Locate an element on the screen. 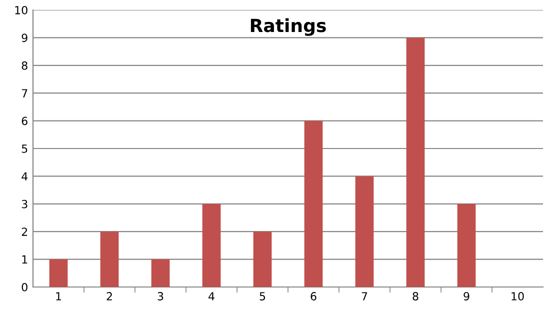  x-tick-label: 9 is located at coordinates (467, 296).